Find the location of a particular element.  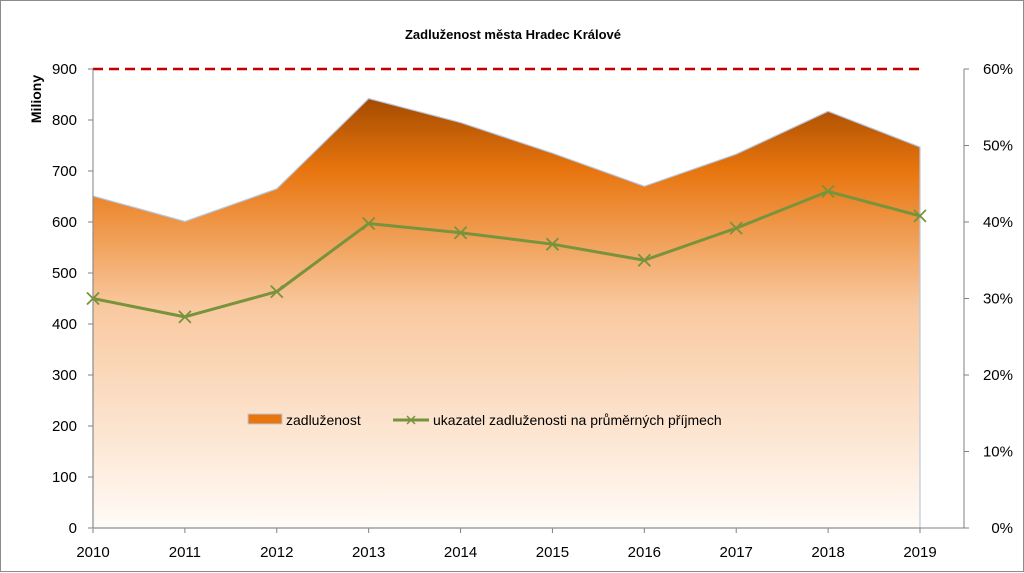

y2-tick-label: 10% is located at coordinates (998, 452).